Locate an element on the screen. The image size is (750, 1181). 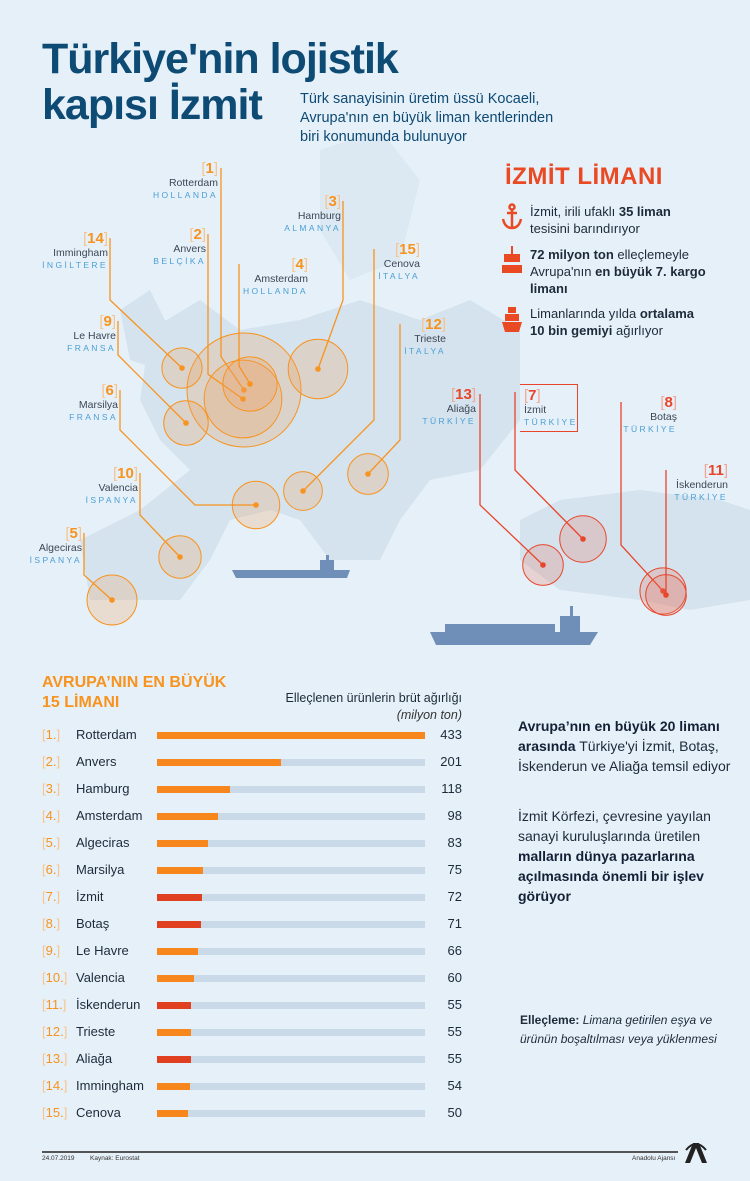
port-rank: [14] is located at coordinates (95, 238).